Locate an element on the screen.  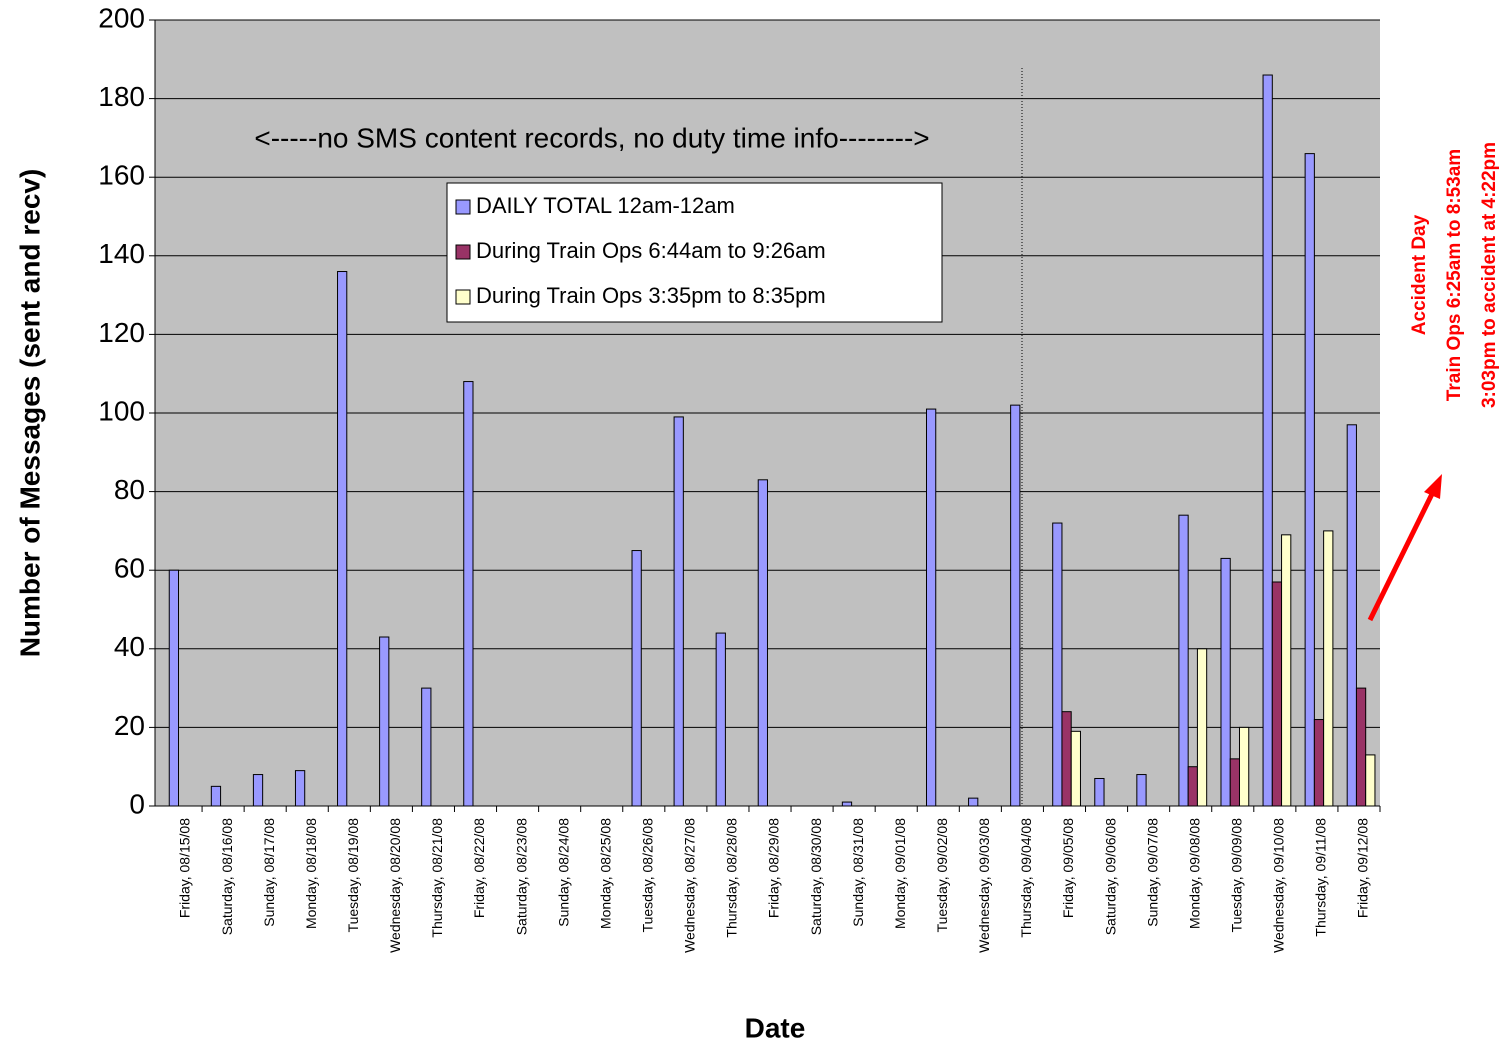
x-tick-label: Tuesday, 08/26/08 is located at coordinates (647, 875).